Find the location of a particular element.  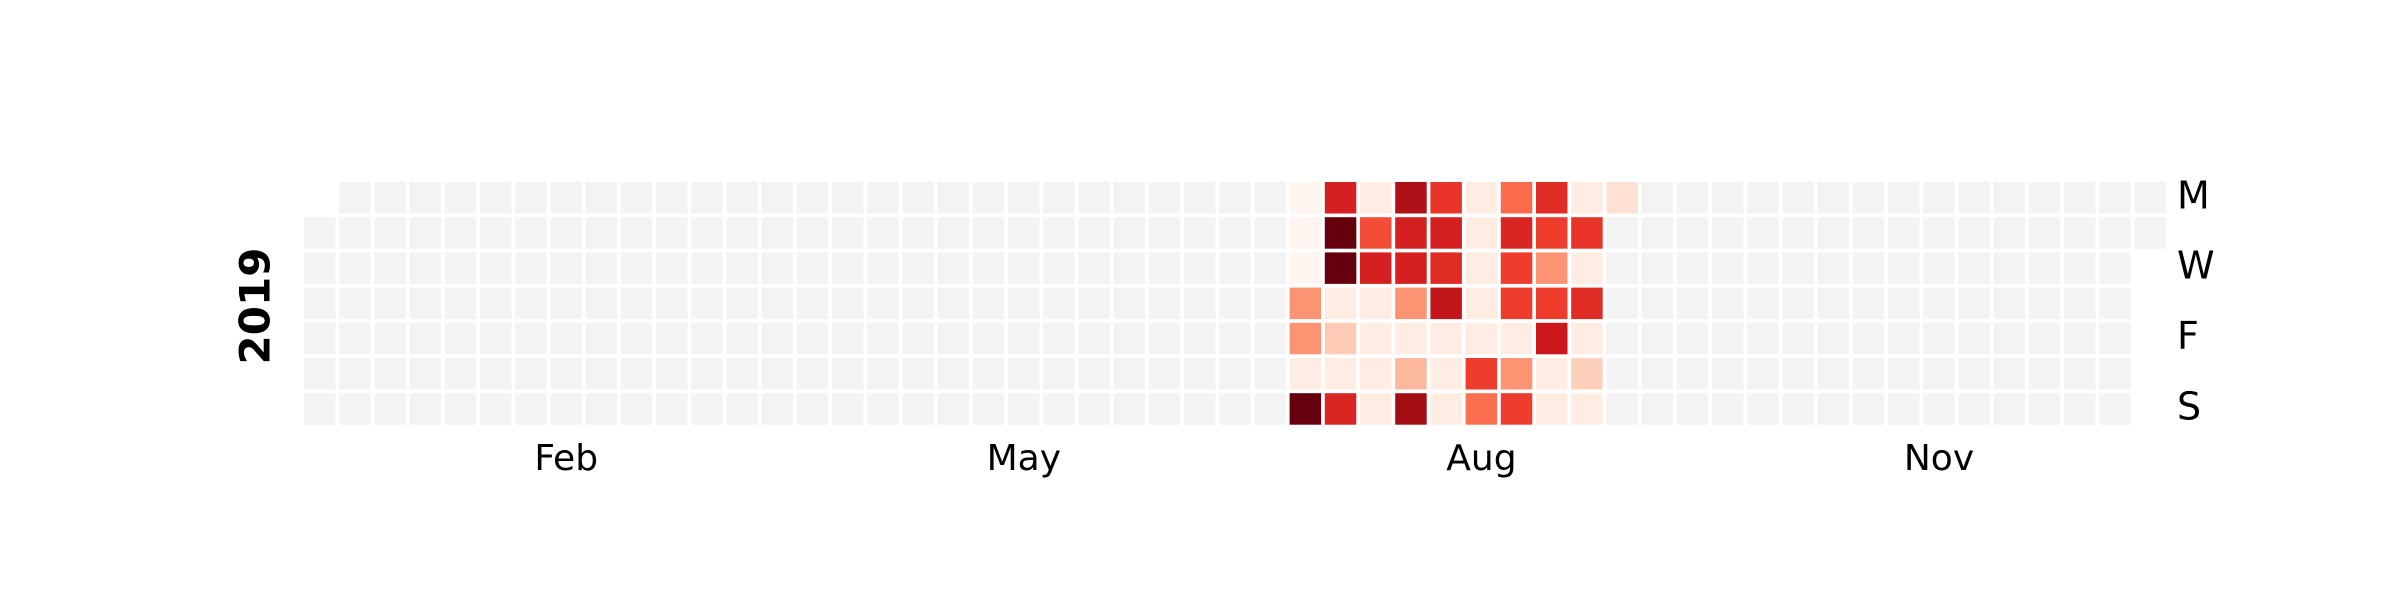

day-label-s: S is located at coordinates (2189, 407).